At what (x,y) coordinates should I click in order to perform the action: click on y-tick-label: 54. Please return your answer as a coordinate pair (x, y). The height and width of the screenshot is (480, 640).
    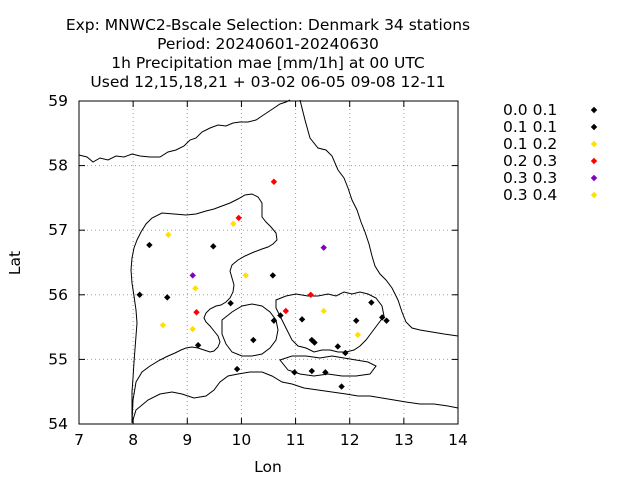
    Looking at the image, I should click on (58, 424).